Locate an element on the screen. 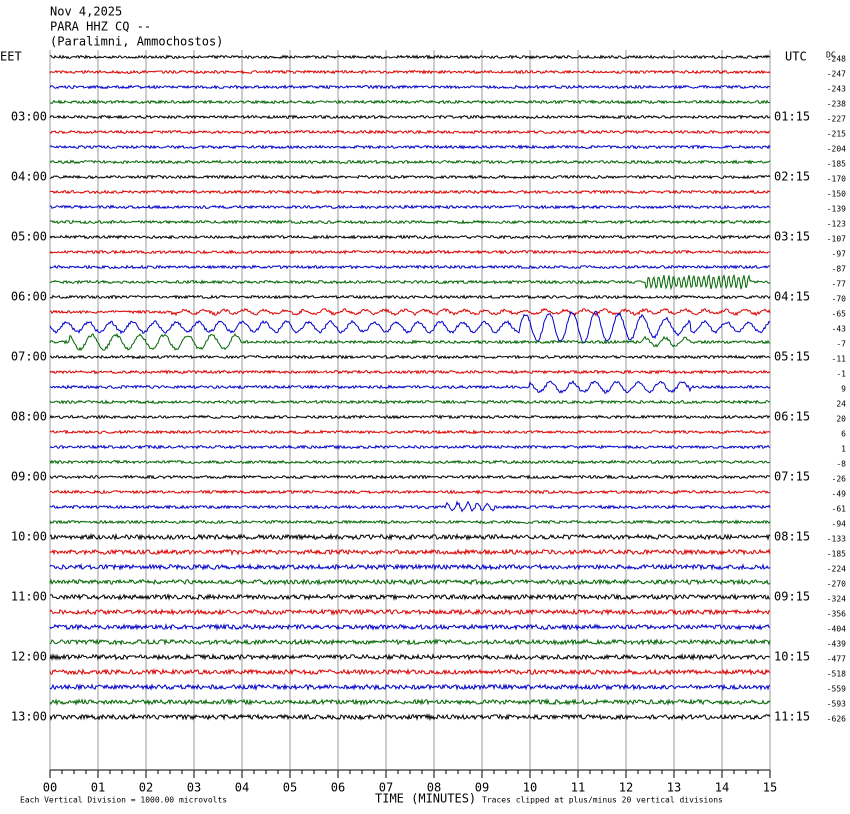 The width and height of the screenshot is (850, 814). right-hour-label: 08:15 is located at coordinates (792, 537).